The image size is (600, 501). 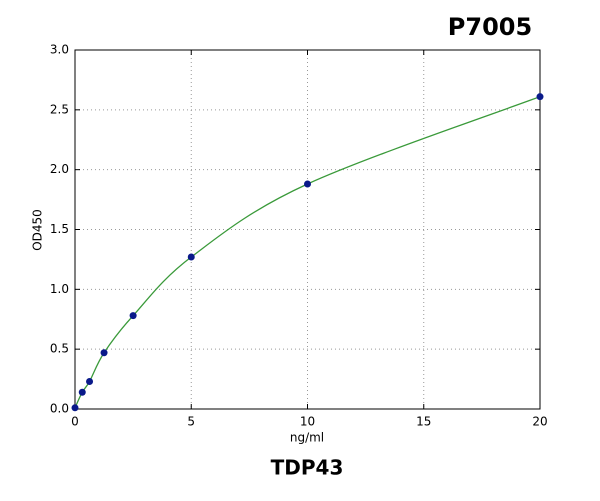 What do you see at coordinates (59, 109) in the screenshot?
I see `y-tick-label: 2.5` at bounding box center [59, 109].